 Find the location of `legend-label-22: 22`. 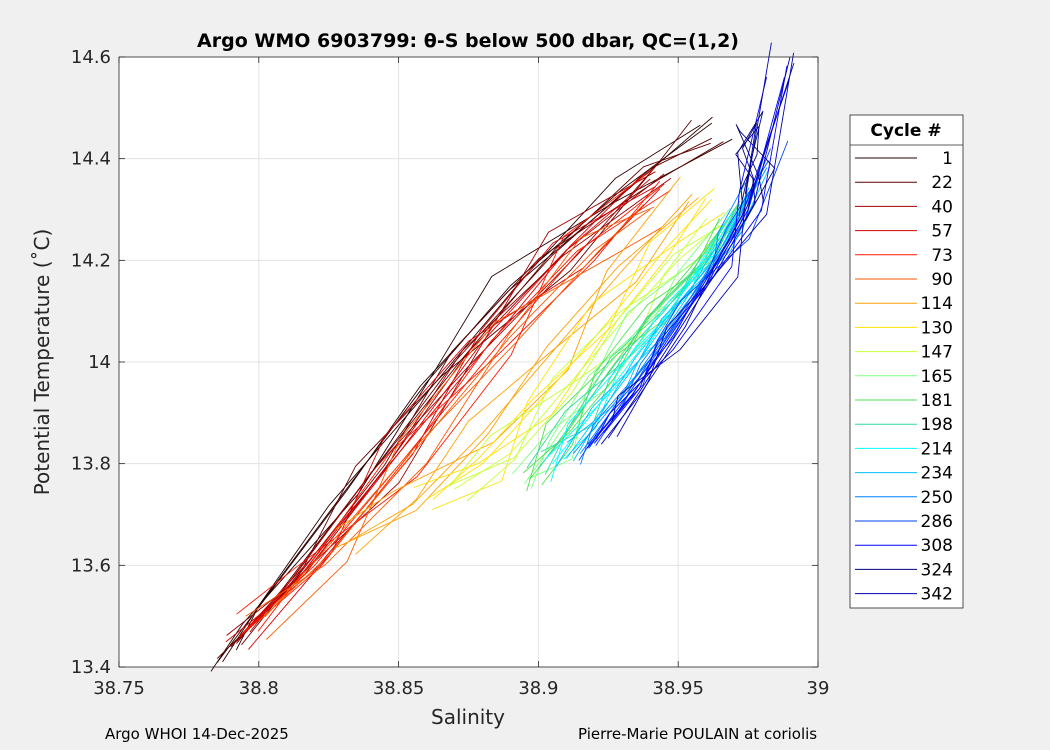

legend-label-22: 22 is located at coordinates (942, 183).